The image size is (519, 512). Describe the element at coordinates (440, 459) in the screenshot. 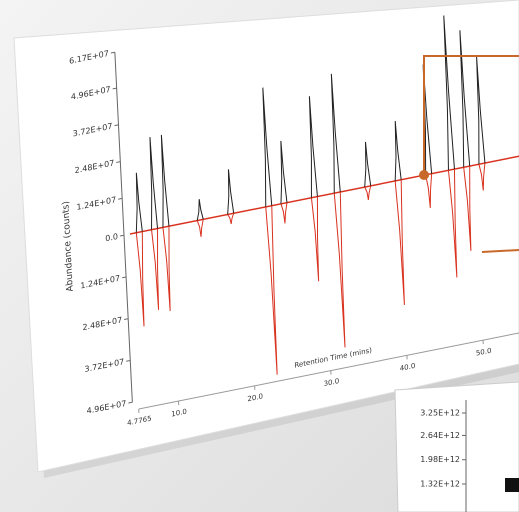

I see `y-tick-label: 1.98E+12` at that location.